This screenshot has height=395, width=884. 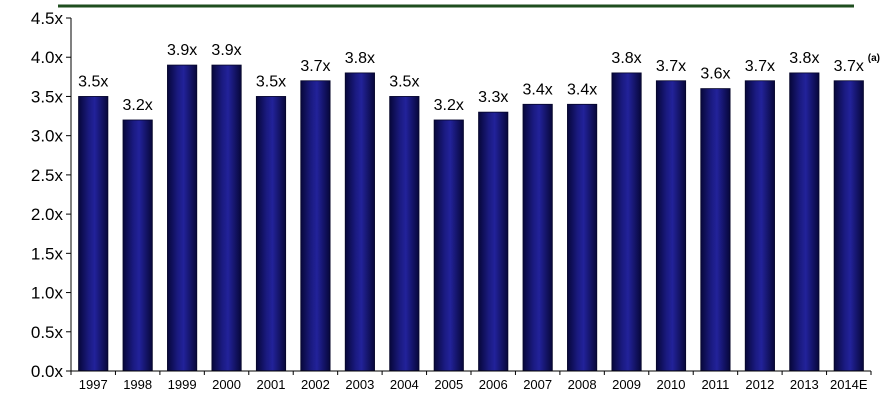 I want to click on x-tick-label: 2006, so click(x=493, y=384).